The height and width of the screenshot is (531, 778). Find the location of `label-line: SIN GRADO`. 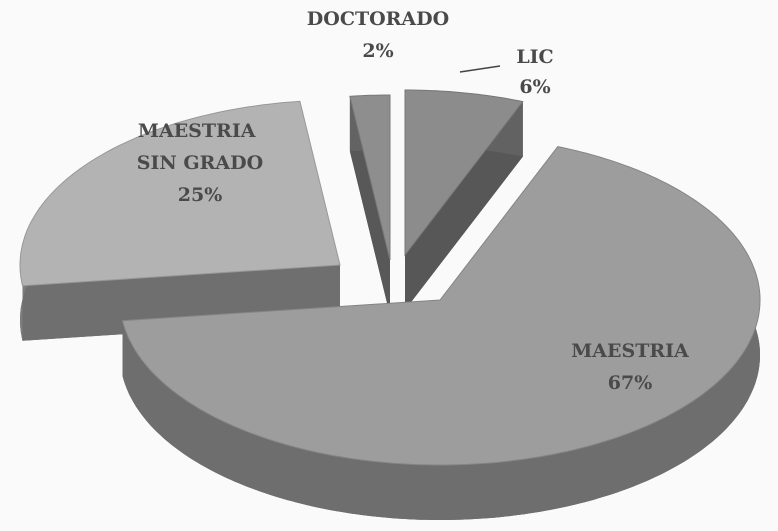

label-line: SIN GRADO is located at coordinates (200, 163).